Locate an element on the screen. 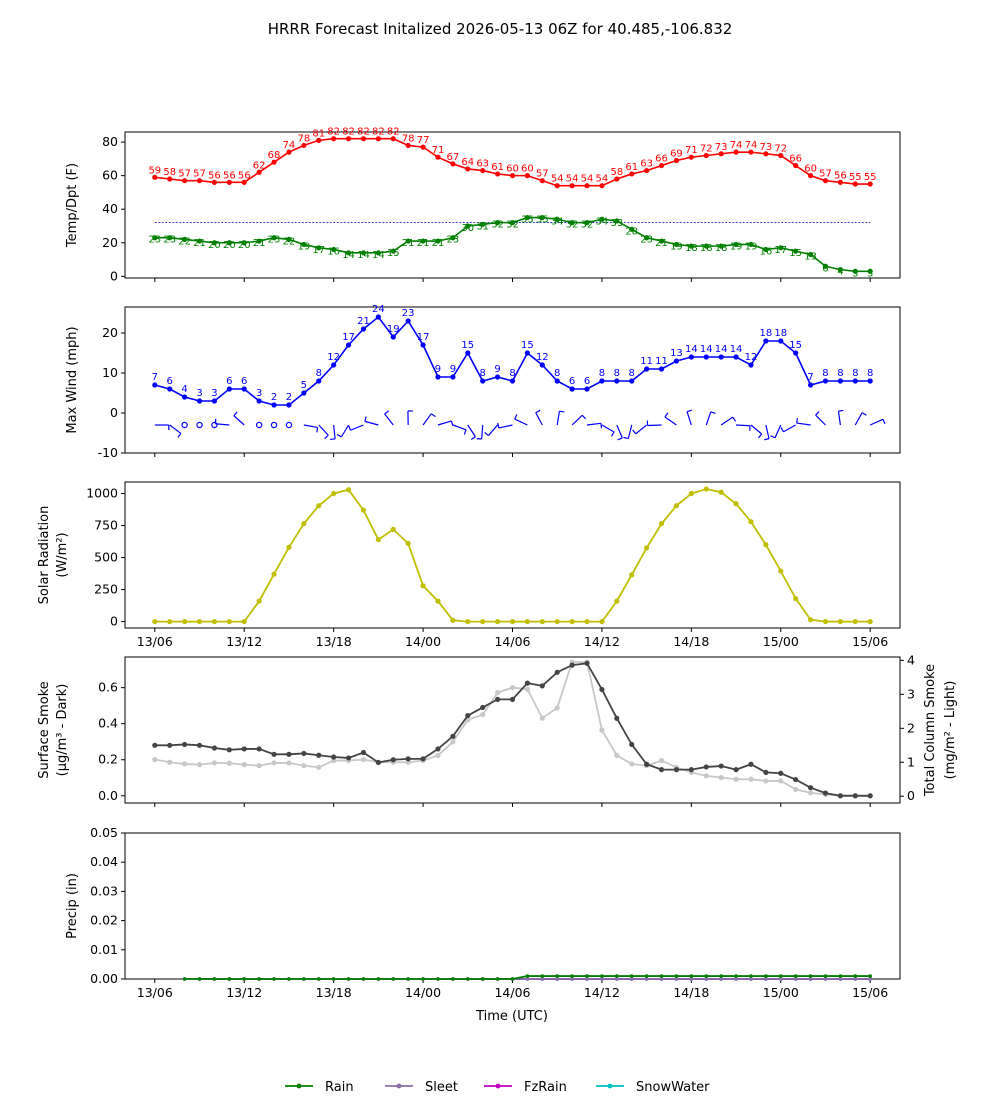  y-axis-unit: (W/m²) is located at coordinates (62, 554).